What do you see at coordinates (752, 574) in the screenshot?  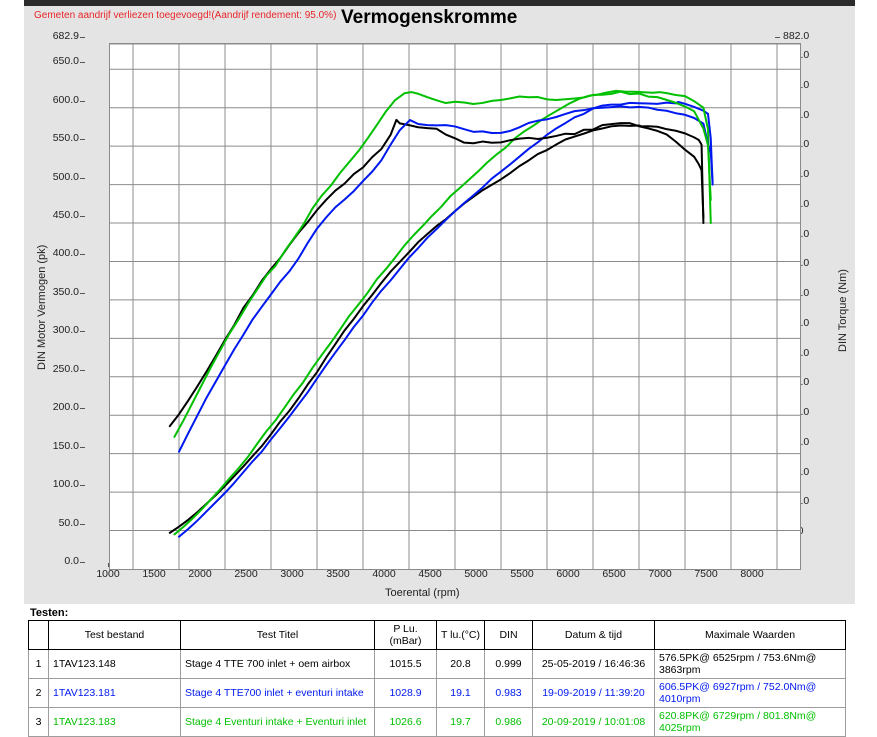 I see `x-tick-label: 8000` at bounding box center [752, 574].